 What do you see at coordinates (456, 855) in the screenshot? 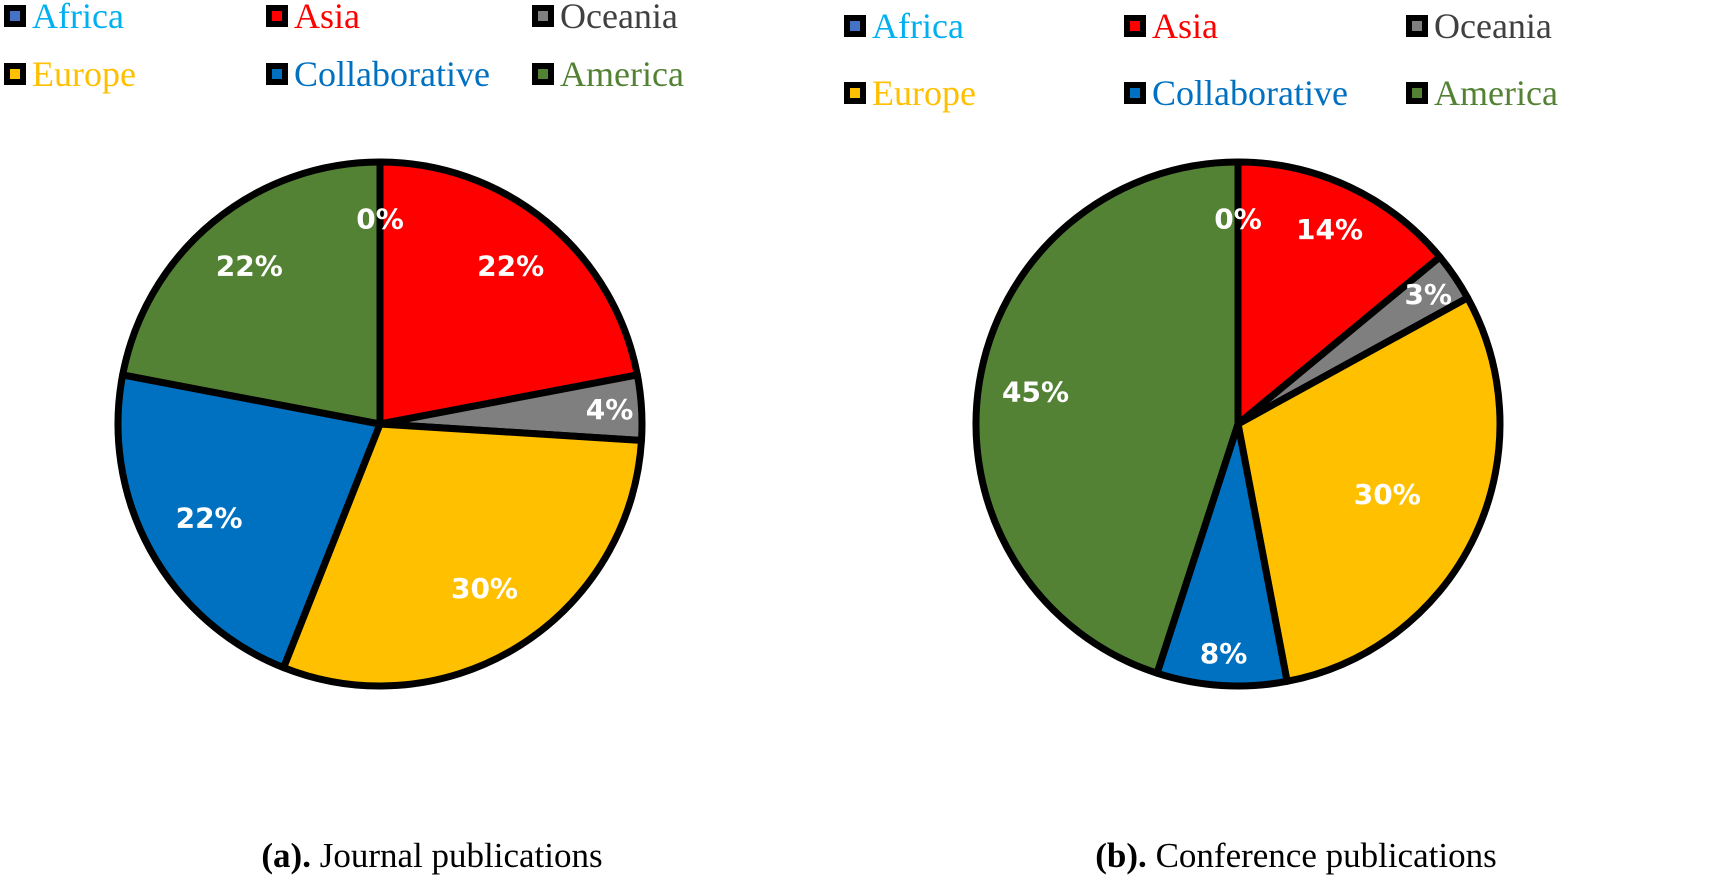
I see `caption-text: Journal publications` at bounding box center [456, 855].